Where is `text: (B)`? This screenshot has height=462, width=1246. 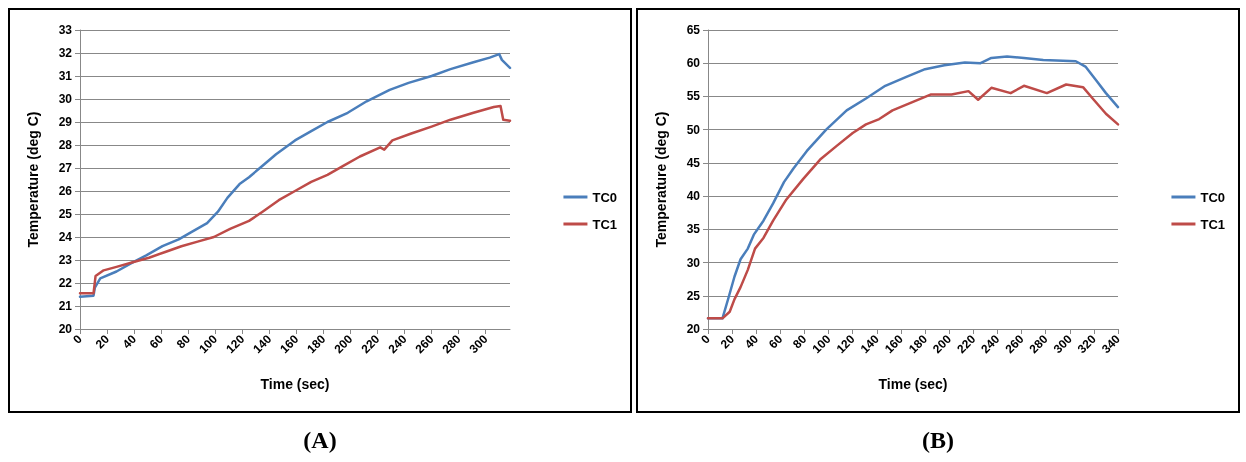
text: (B) is located at coordinates (938, 440).